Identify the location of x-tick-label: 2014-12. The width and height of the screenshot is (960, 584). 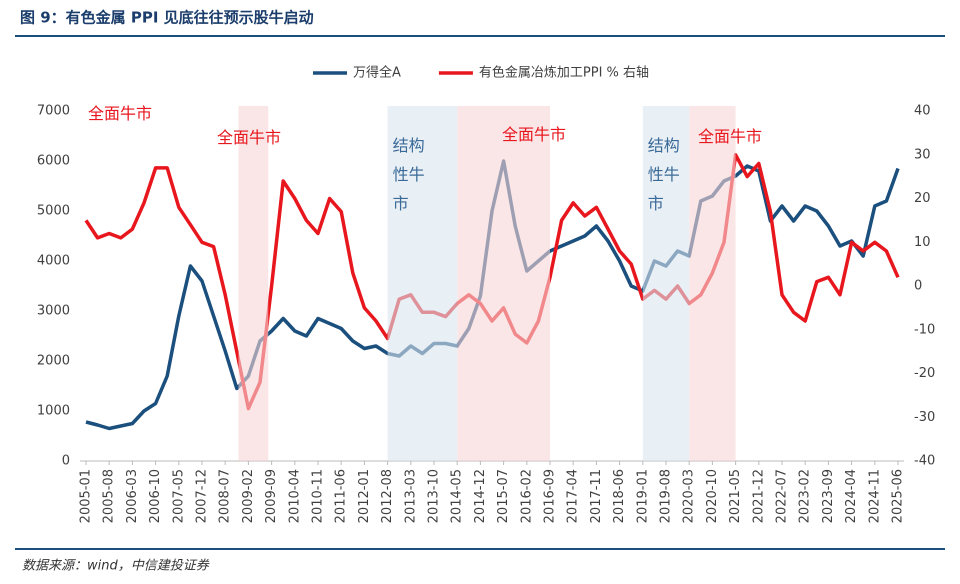
(480, 496).